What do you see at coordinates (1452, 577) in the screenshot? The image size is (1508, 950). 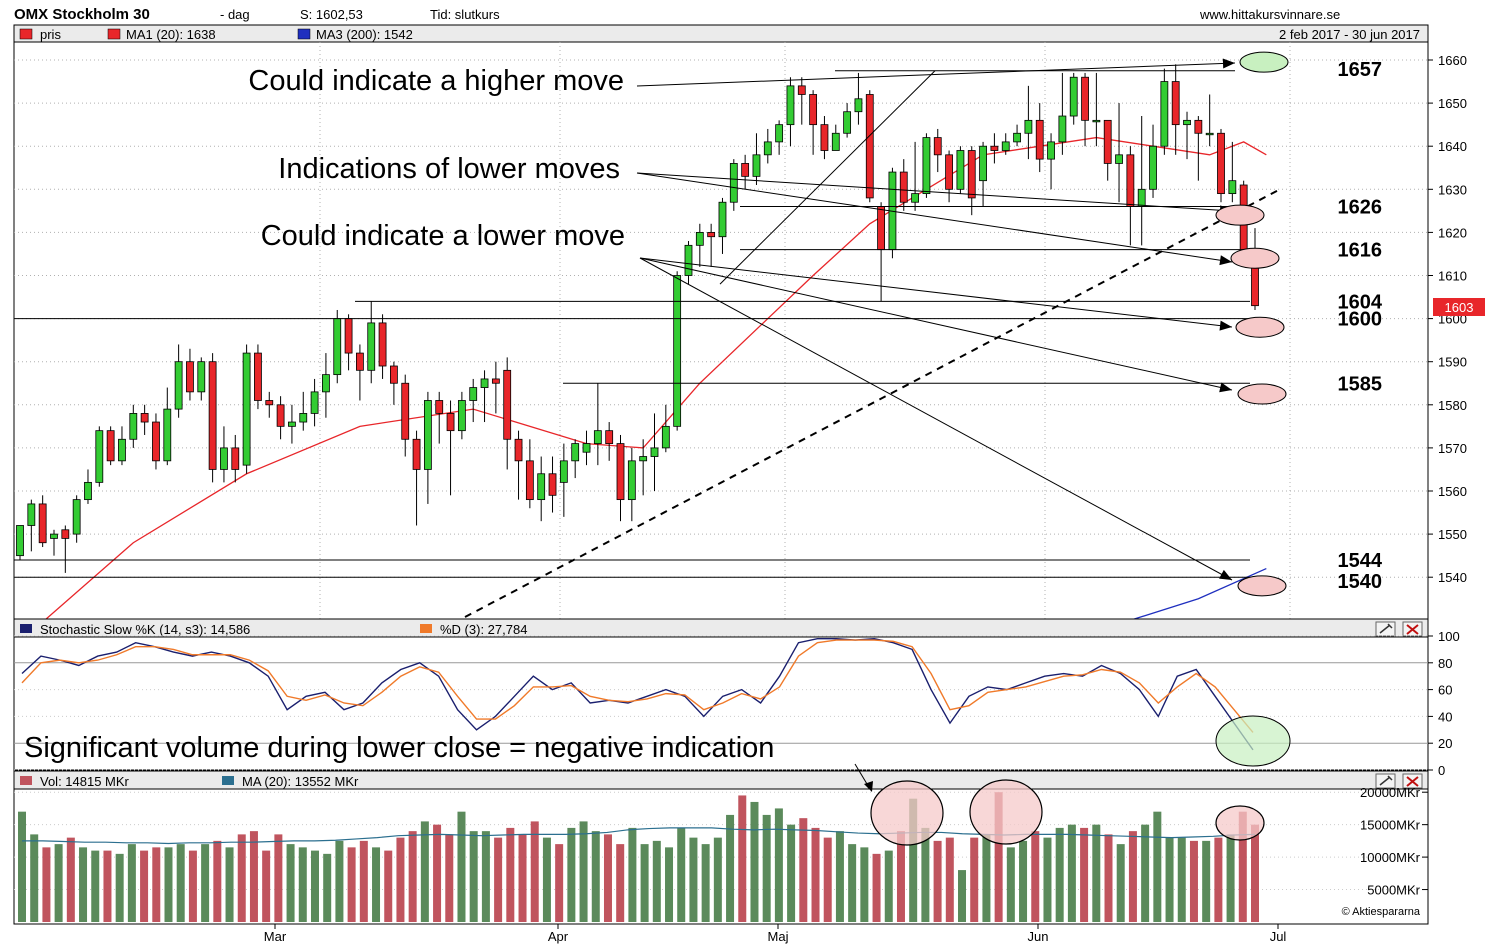 I see `price-tick-label: 1540` at bounding box center [1452, 577].